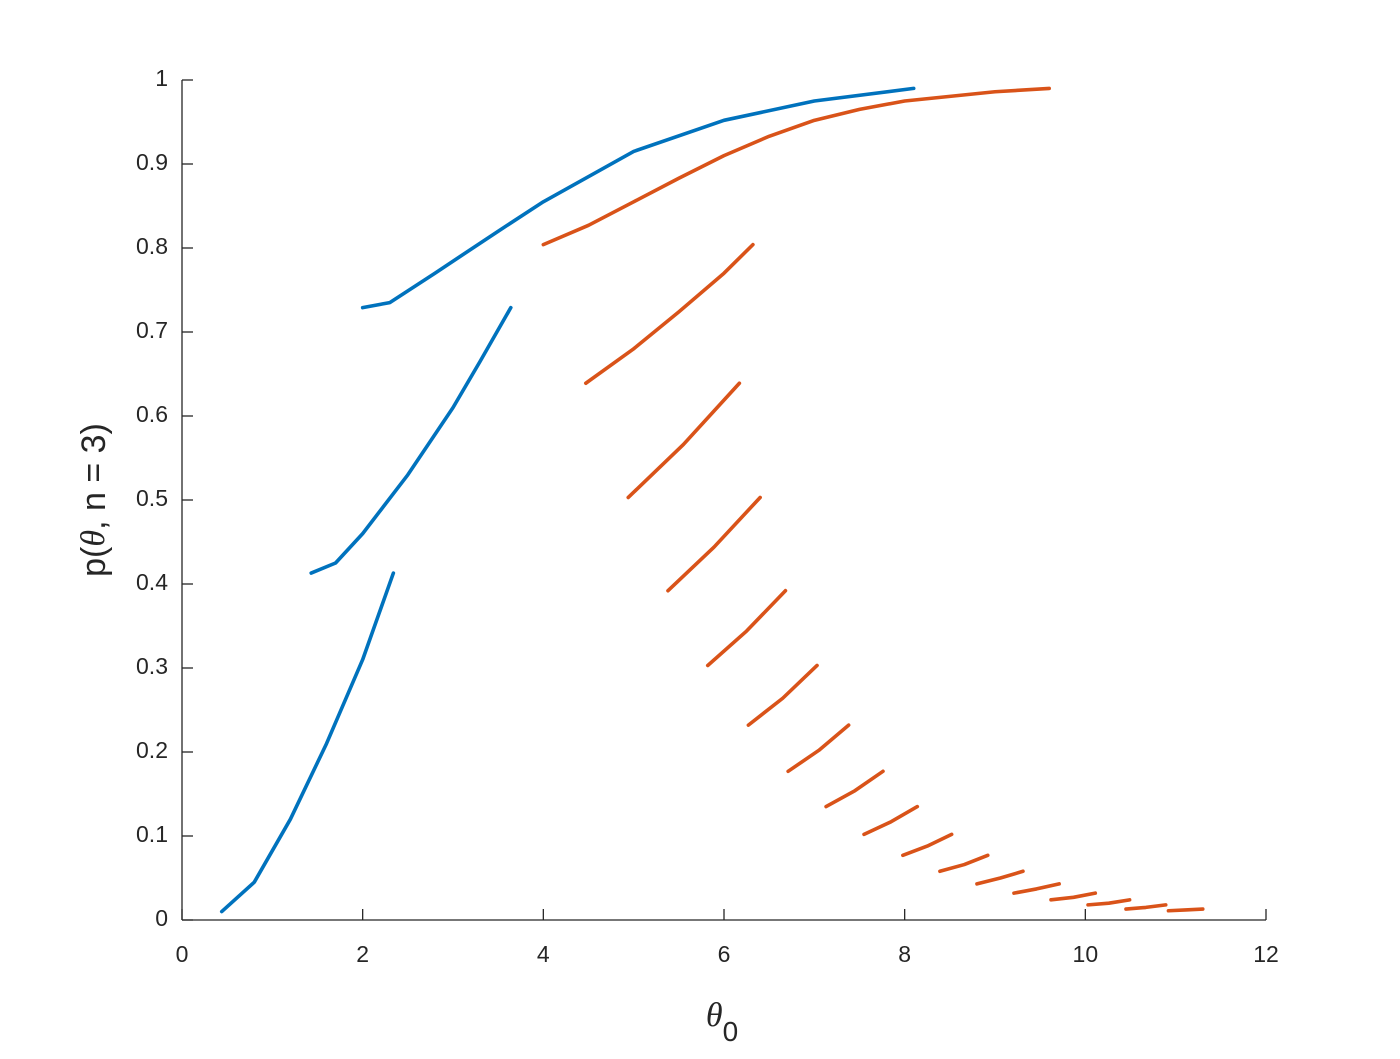 The image size is (1400, 1059). Describe the element at coordinates (724, 954) in the screenshot. I see `x-tick-label: 6` at that location.